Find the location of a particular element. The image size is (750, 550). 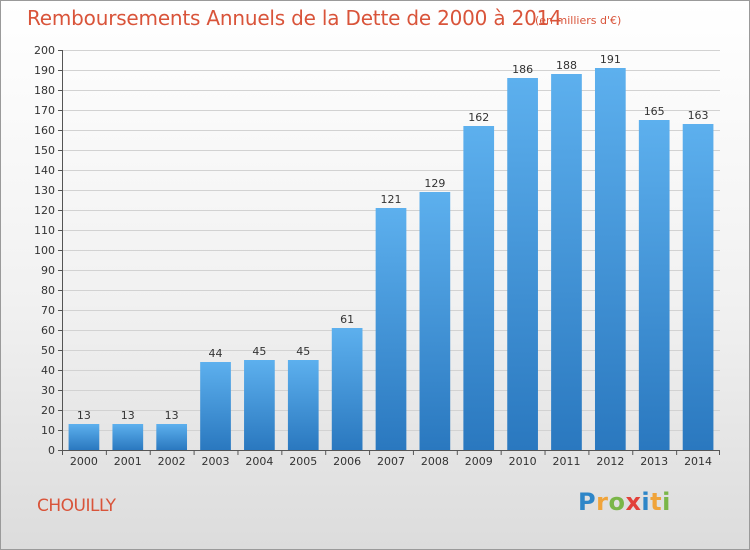

x-tick-label: 2007 is located at coordinates (391, 461).